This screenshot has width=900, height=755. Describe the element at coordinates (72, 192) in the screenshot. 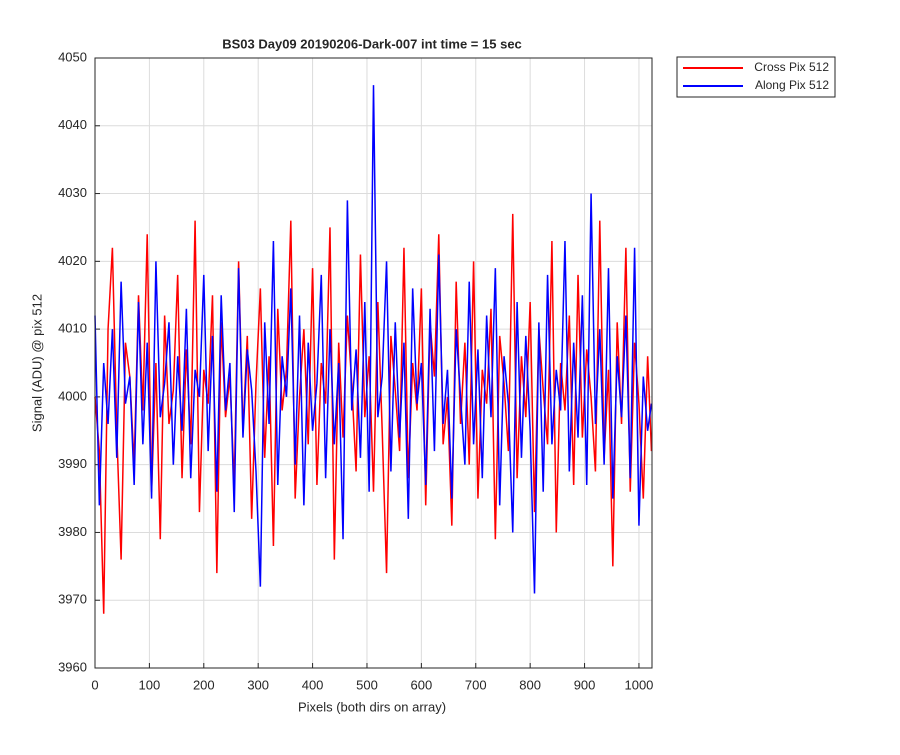

I see `y-tick-label: 4030` at that location.